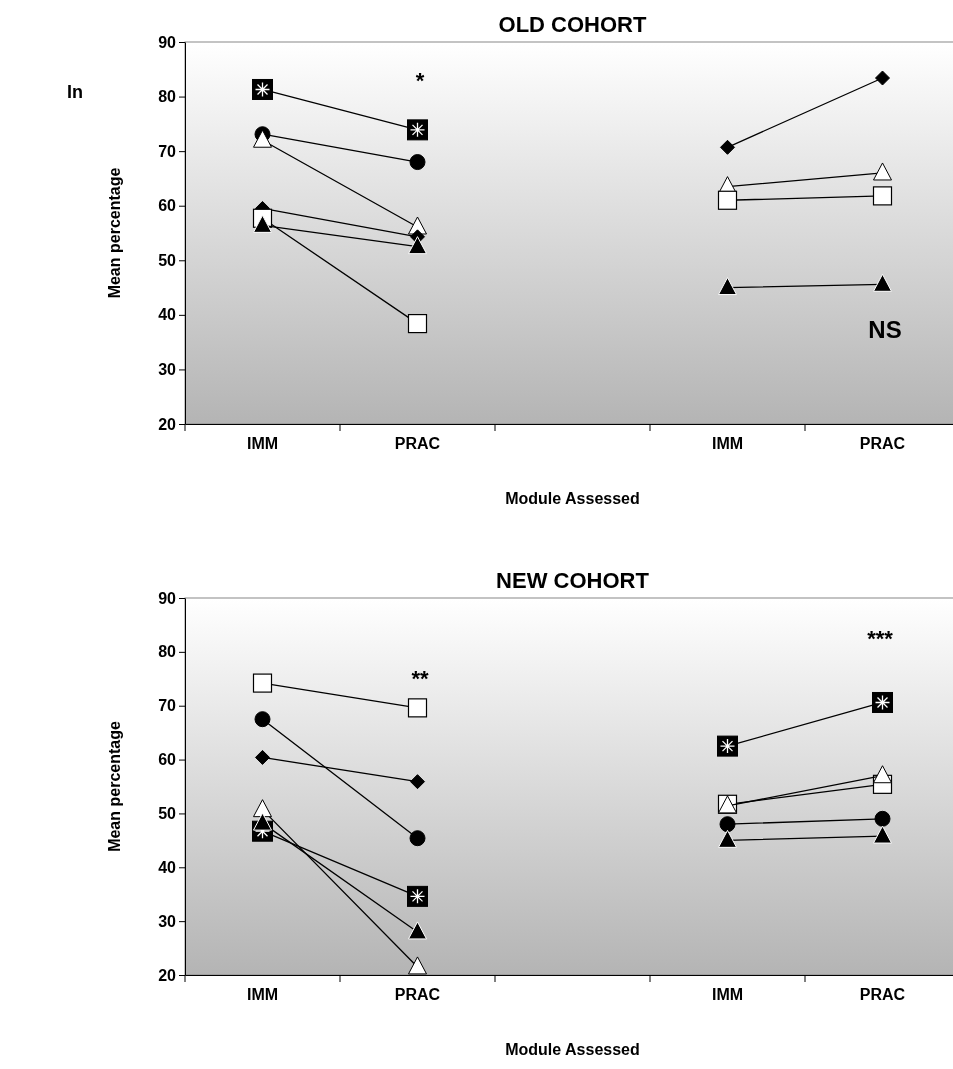 The height and width of the screenshot is (1069, 953). Describe the element at coordinates (880, 638) in the screenshot. I see `annotation: ***` at that location.